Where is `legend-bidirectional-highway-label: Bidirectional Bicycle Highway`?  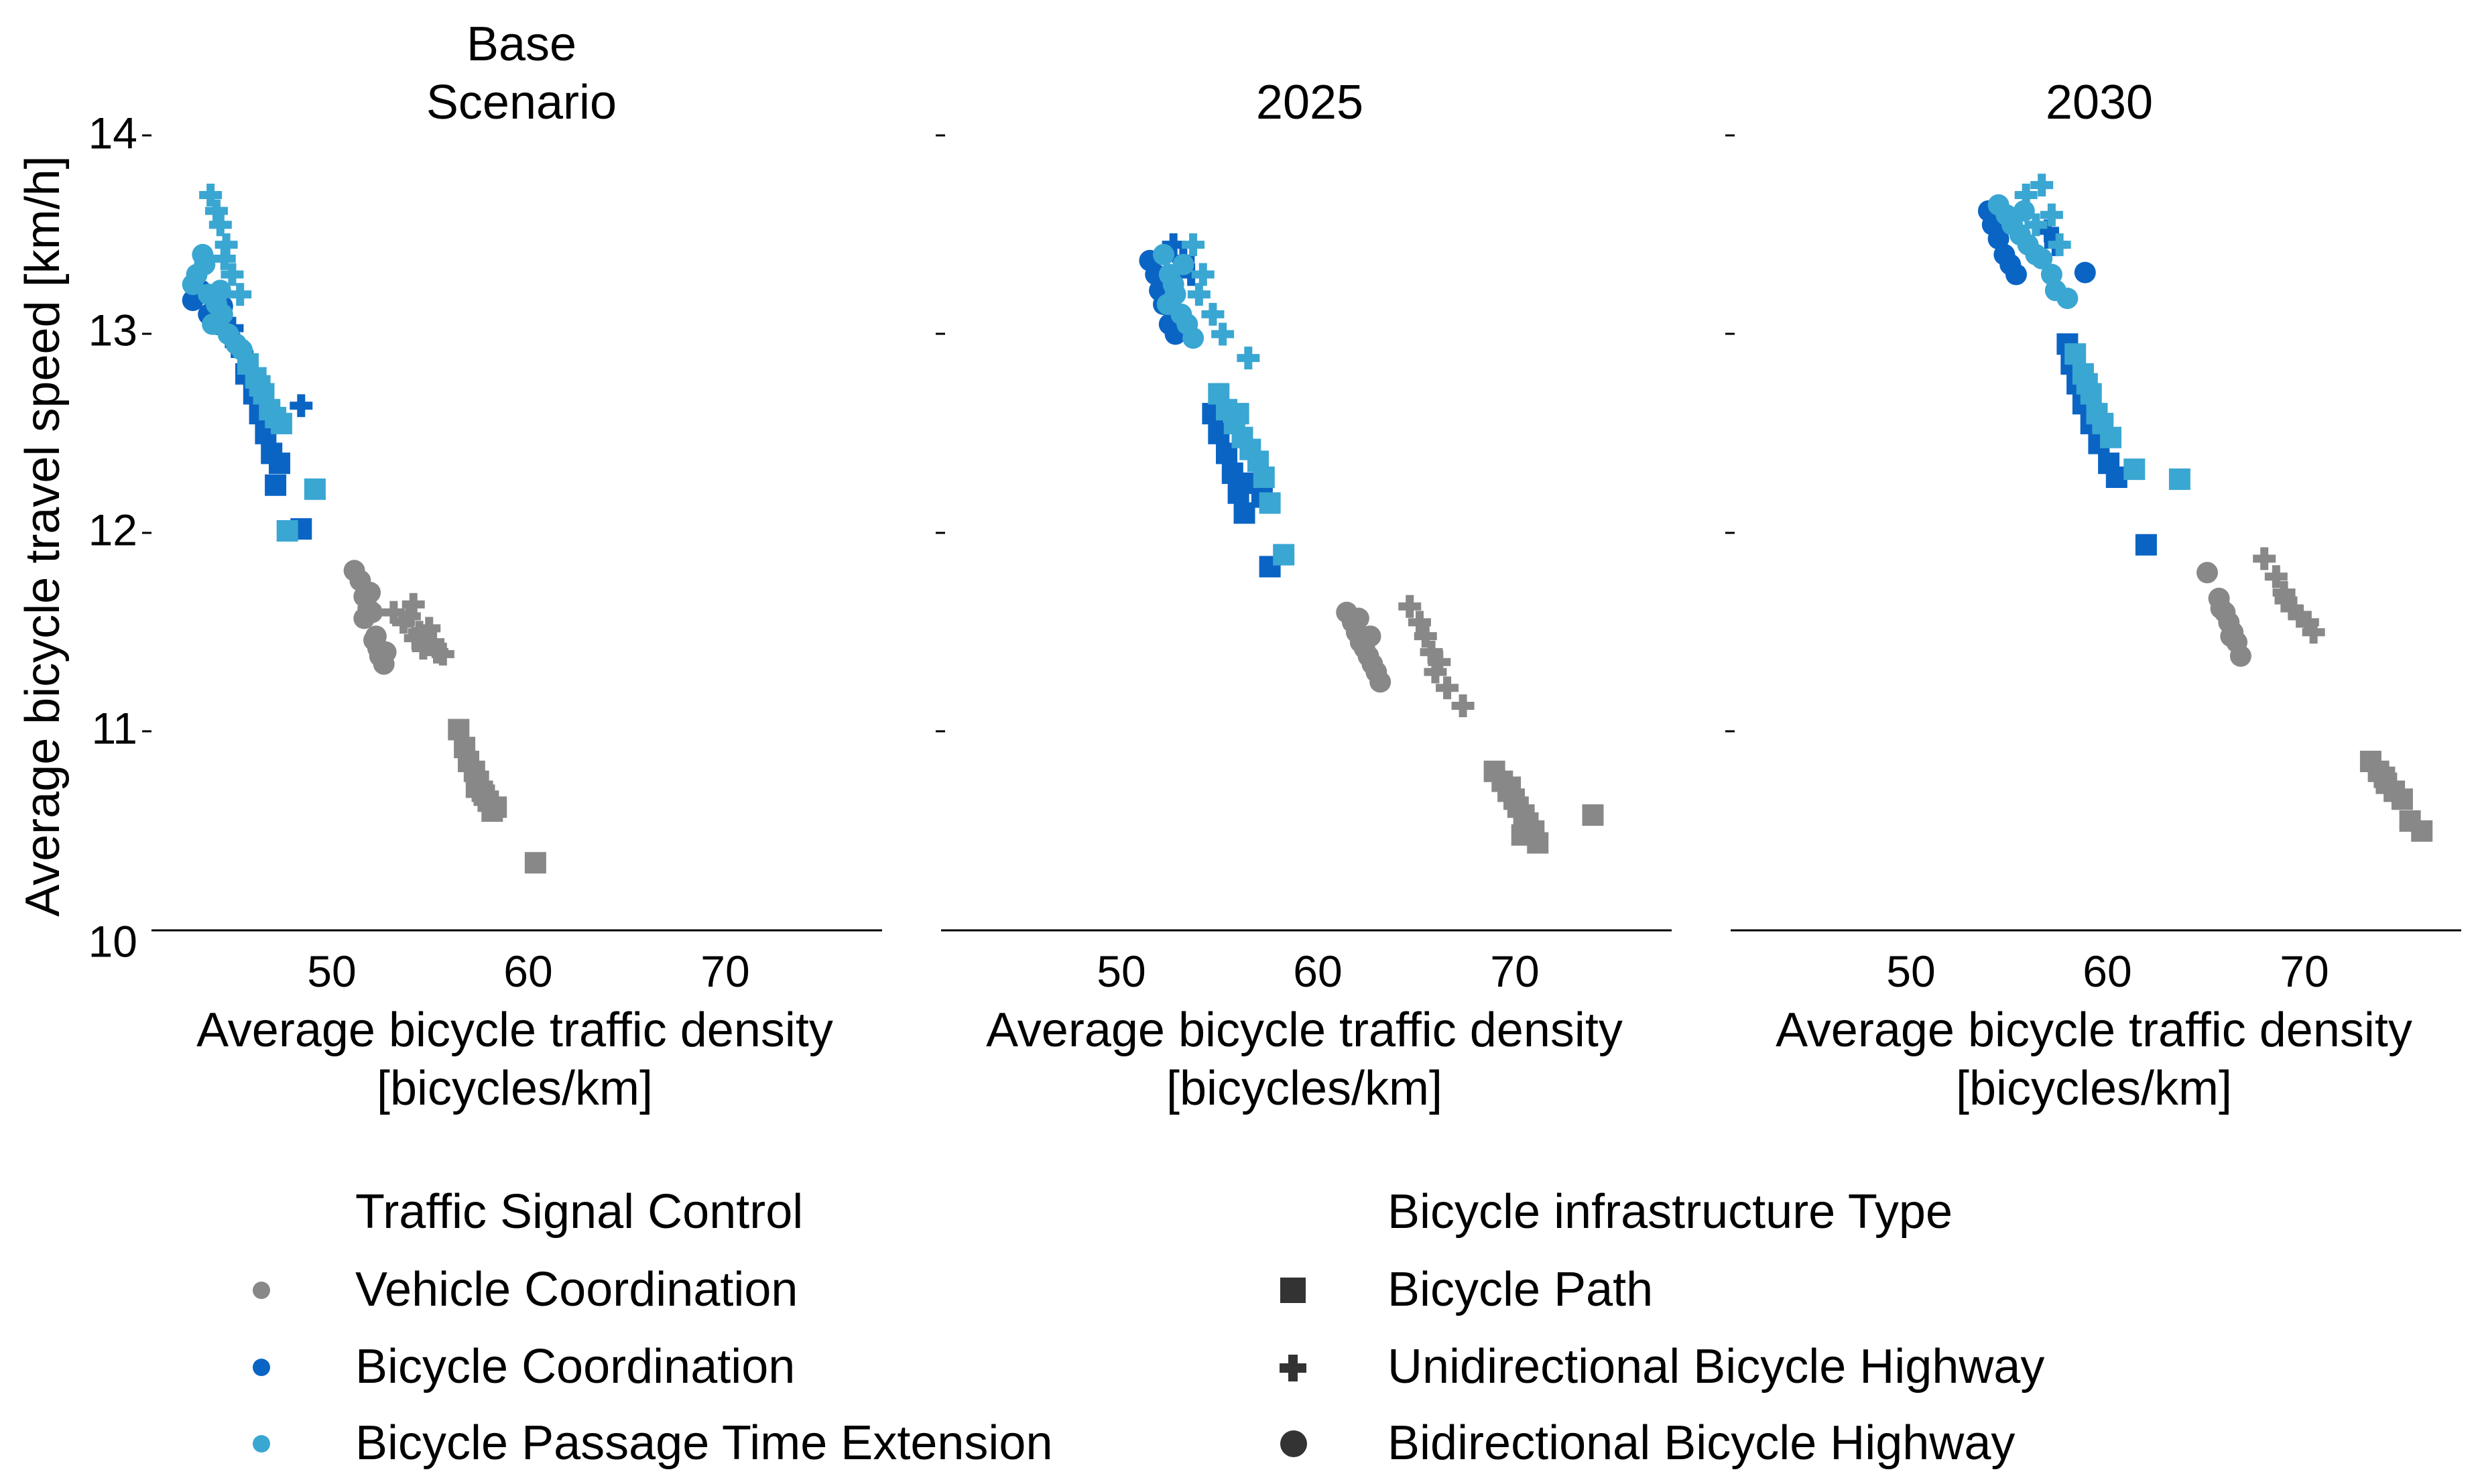
legend-bidirectional-highway-label: Bidirectional Bicycle Highway is located at coordinates (1701, 1443).